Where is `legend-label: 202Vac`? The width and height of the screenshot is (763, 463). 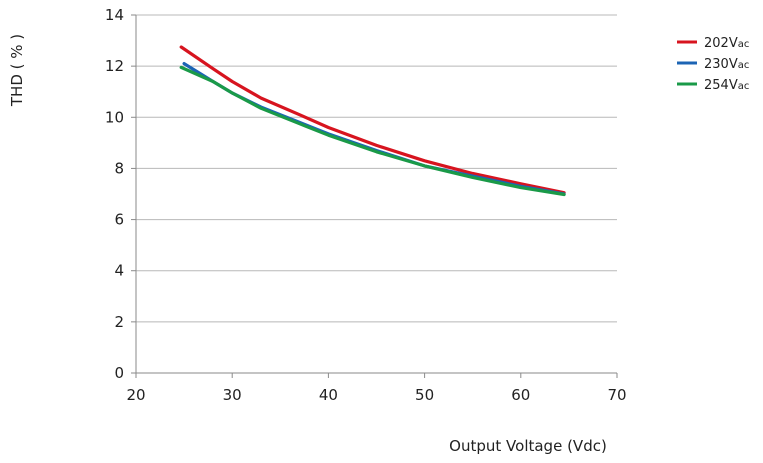
legend-label: 202Vac is located at coordinates (726, 43).